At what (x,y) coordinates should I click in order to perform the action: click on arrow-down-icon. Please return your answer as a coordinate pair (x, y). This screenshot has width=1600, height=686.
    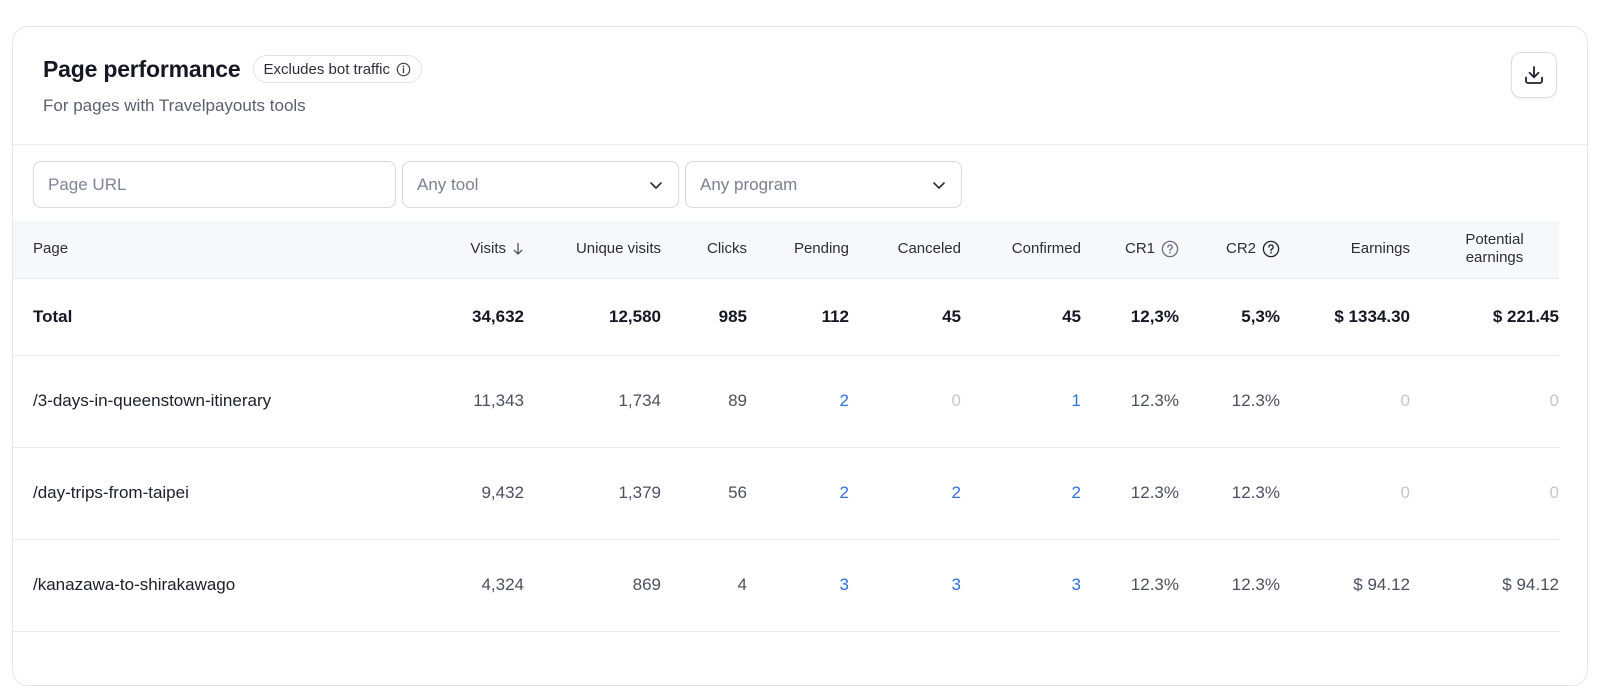
    Looking at the image, I should click on (518, 249).